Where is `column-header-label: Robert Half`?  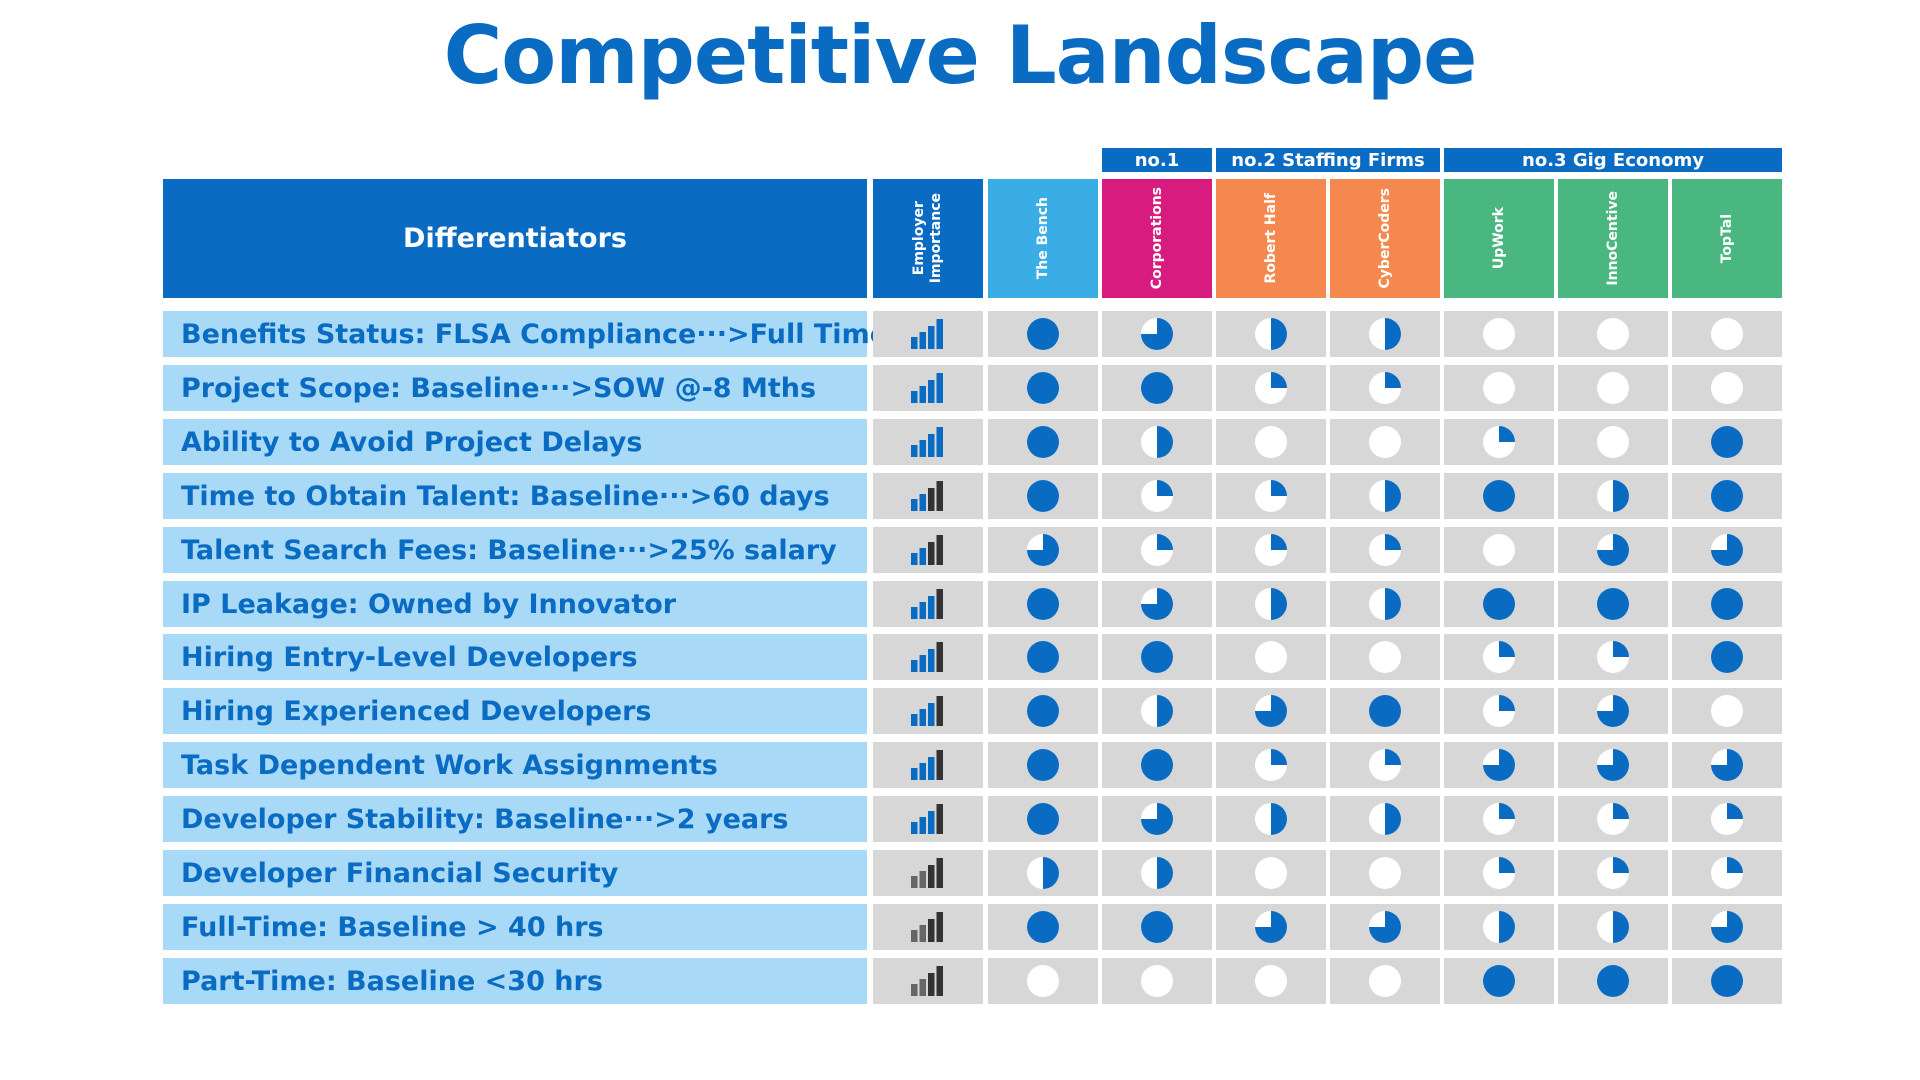
column-header-label: Robert Half is located at coordinates (1270, 238).